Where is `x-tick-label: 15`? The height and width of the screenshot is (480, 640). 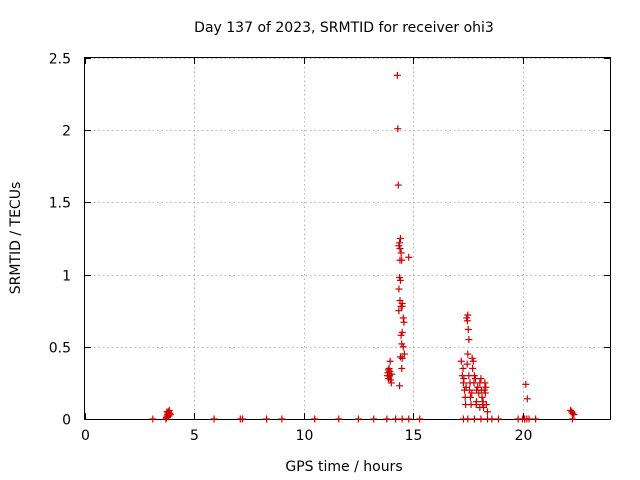
x-tick-label: 15 is located at coordinates (414, 436).